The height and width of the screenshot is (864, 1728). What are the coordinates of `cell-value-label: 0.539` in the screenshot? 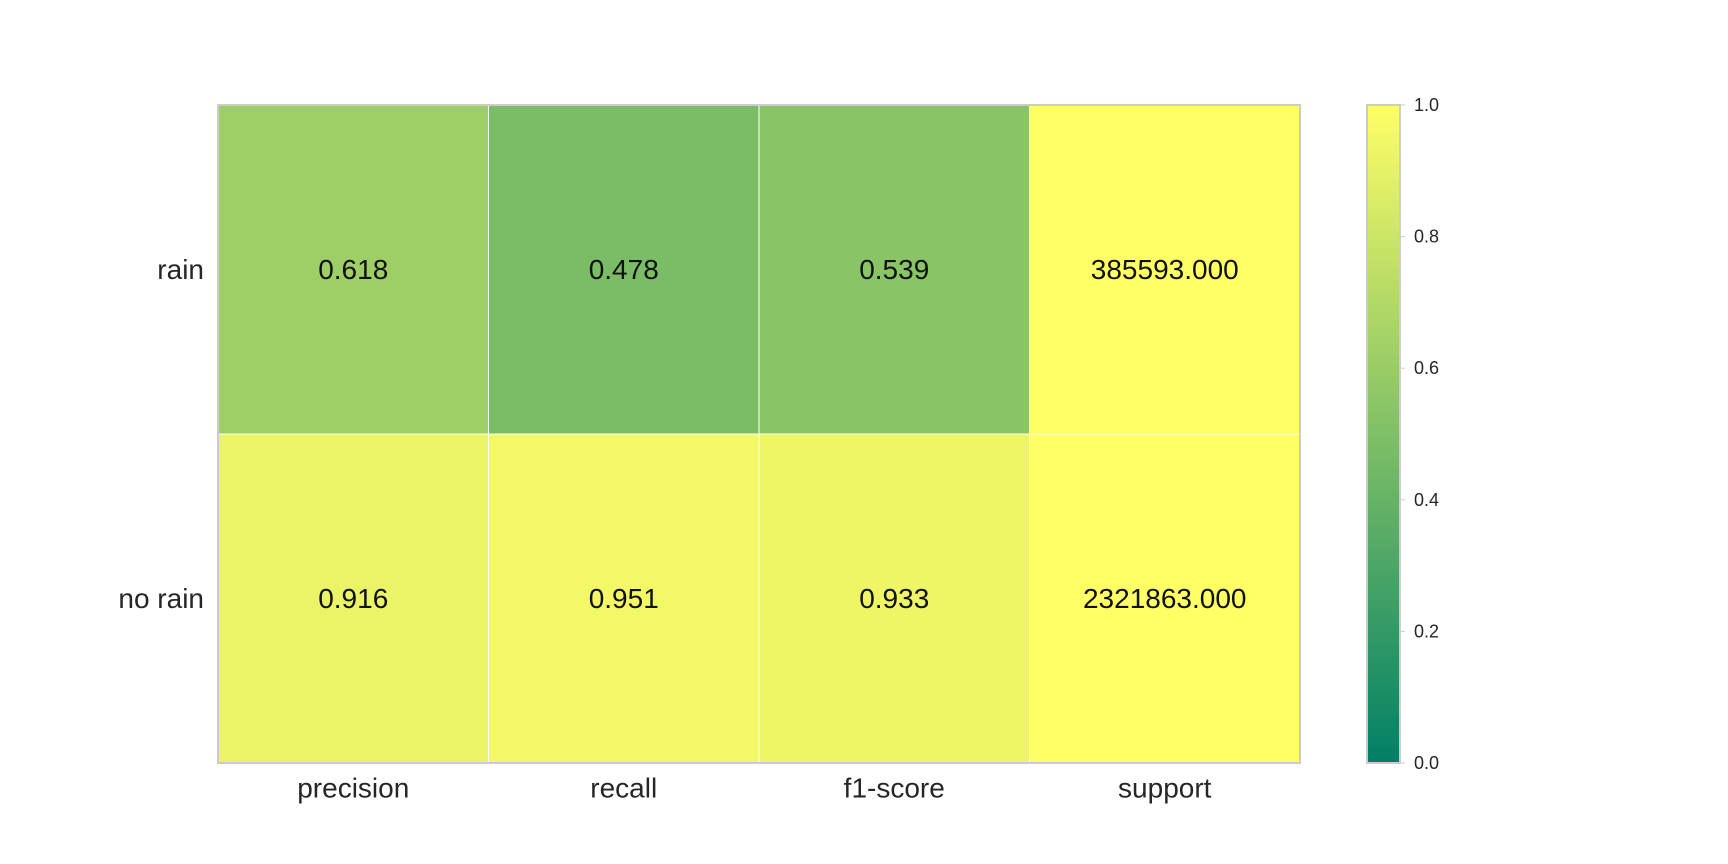 It's located at (894, 269).